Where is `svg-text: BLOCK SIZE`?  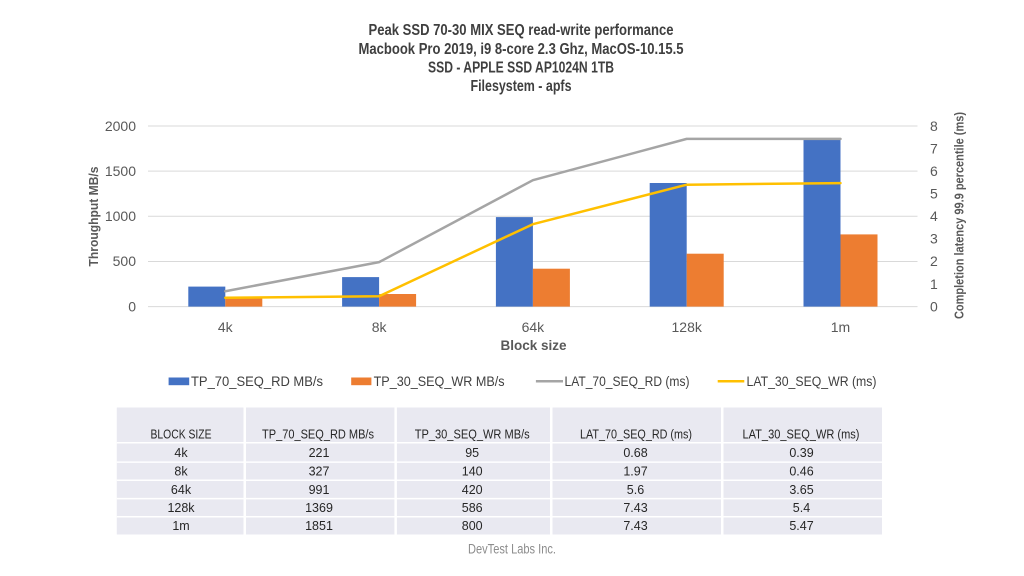 svg-text: BLOCK SIZE is located at coordinates (181, 435).